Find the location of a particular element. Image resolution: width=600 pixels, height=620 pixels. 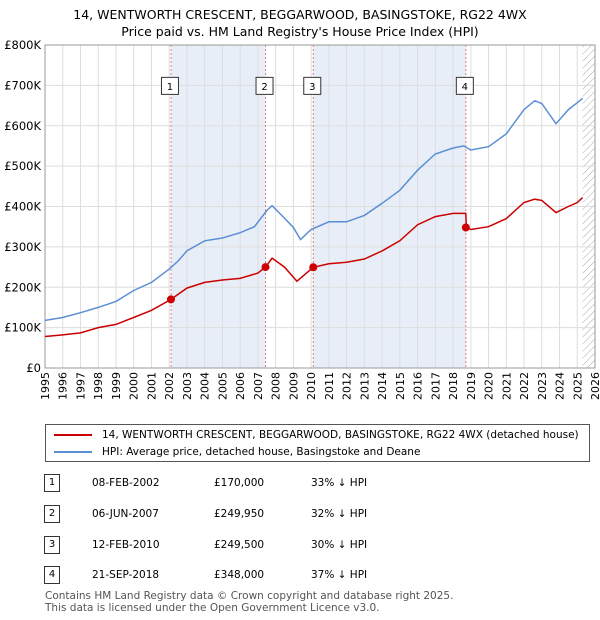

transaction-price: £348,000 is located at coordinates (239, 575).